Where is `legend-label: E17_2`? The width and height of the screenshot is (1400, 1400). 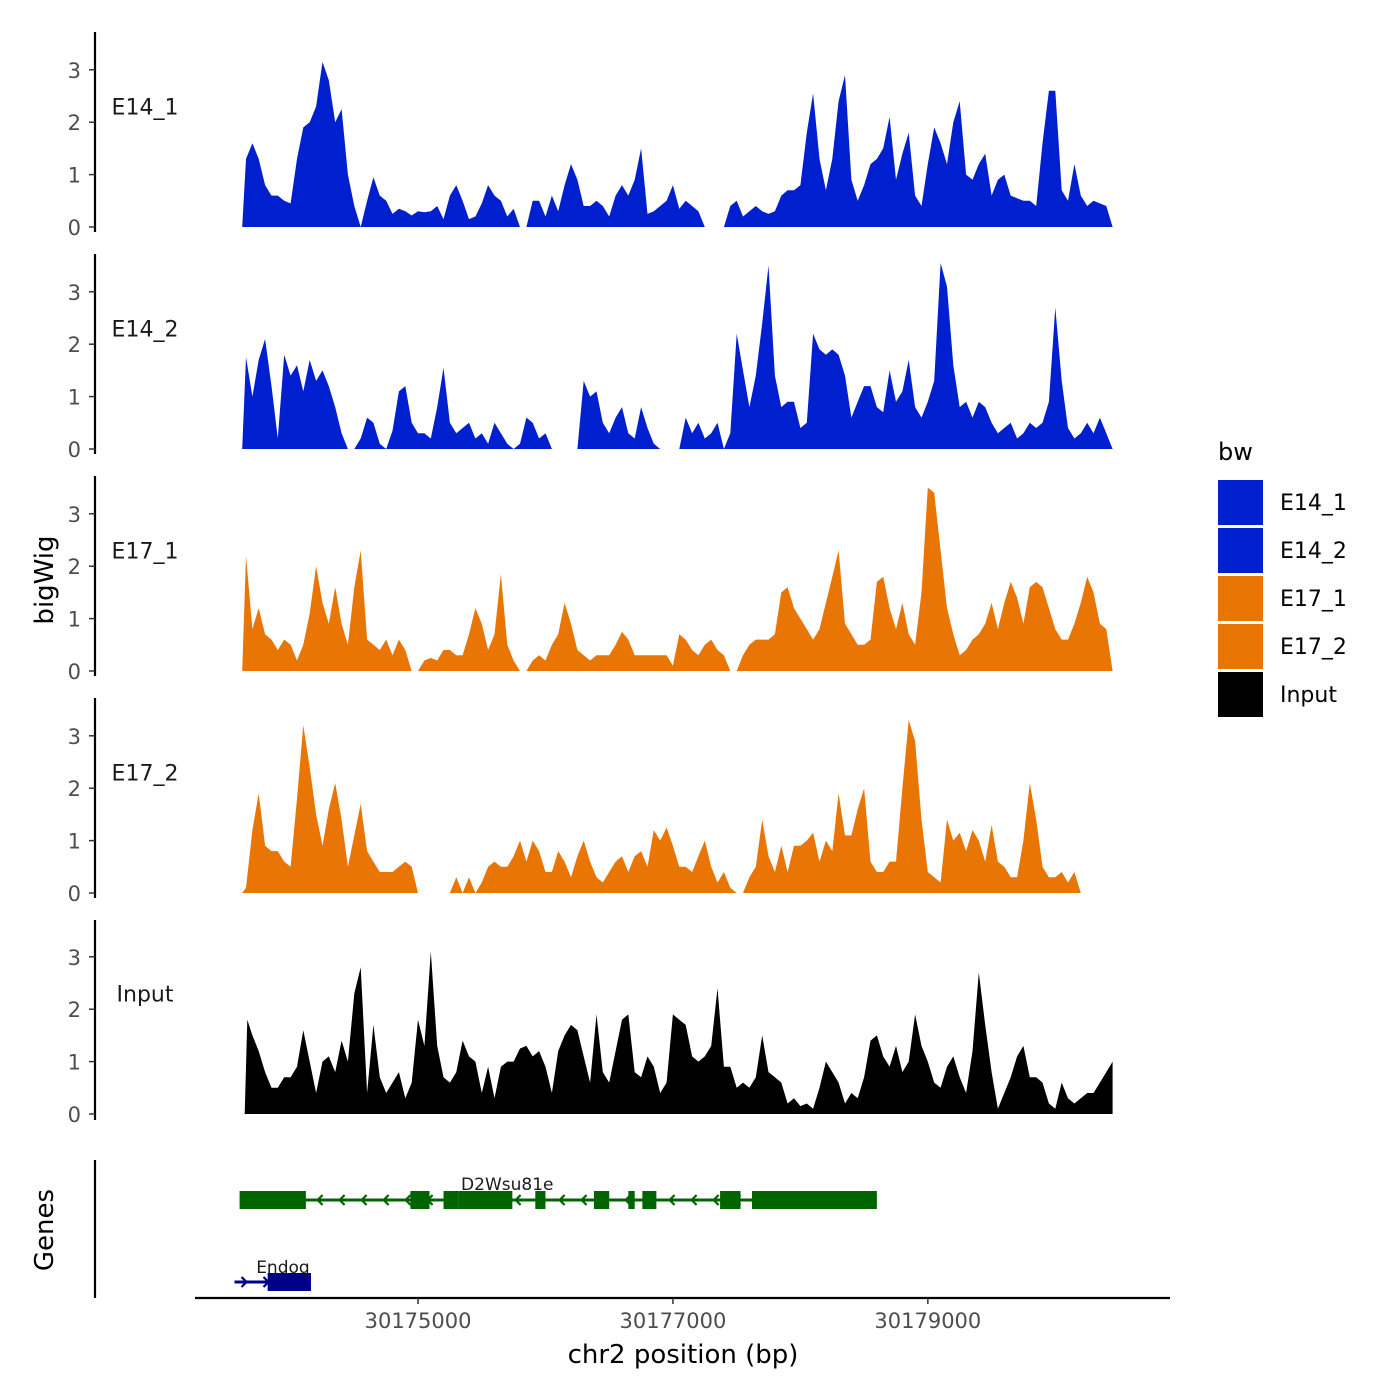
legend-label: E17_2 is located at coordinates (1313, 647).